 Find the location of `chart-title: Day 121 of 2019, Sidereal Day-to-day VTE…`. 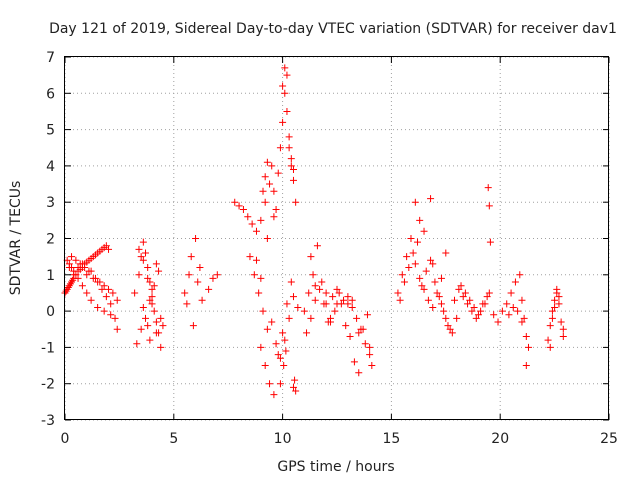

chart-title: Day 121 of 2019, Sidereal Day-to-day VTE… is located at coordinates (333, 29).